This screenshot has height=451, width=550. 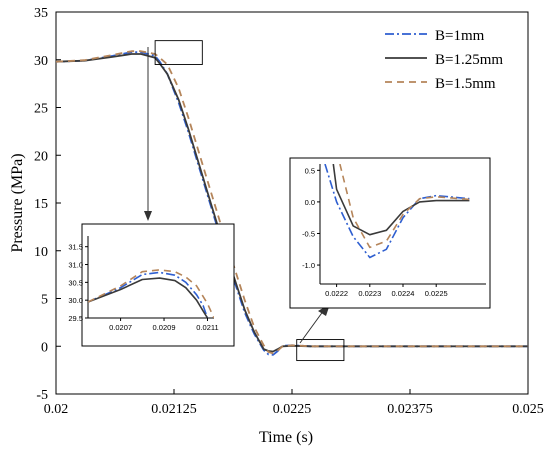 I want to click on inset-y-tick-label: 30.0, so click(x=75, y=300).